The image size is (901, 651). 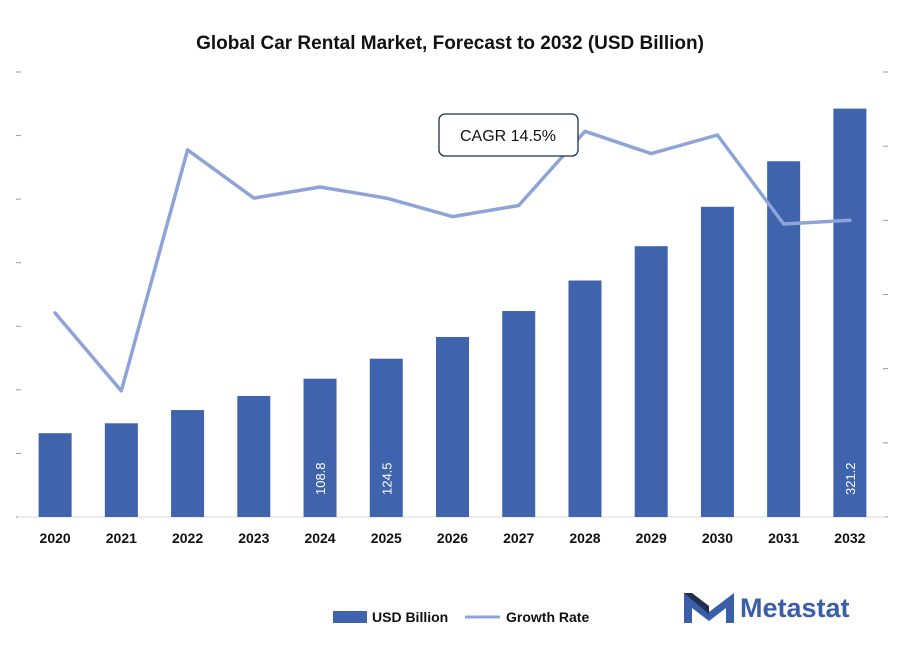 I want to click on x-tick-label: 2026, so click(x=452, y=538).